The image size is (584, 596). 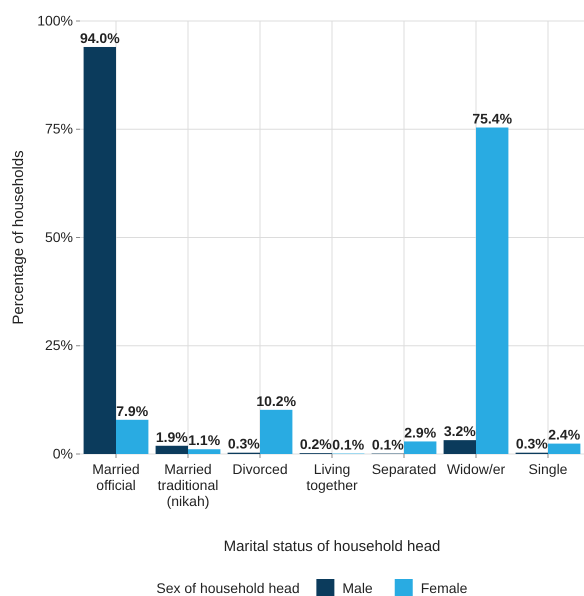 What do you see at coordinates (276, 400) in the screenshot?
I see `data-label: 10.2%` at bounding box center [276, 400].